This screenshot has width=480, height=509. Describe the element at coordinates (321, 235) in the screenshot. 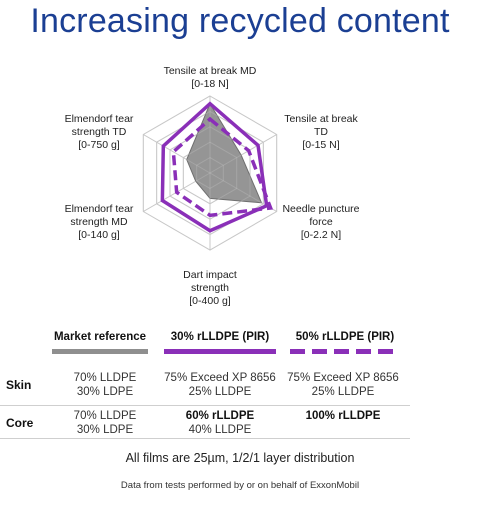

I see `axis-label-line: [0-2.2 N]` at that location.